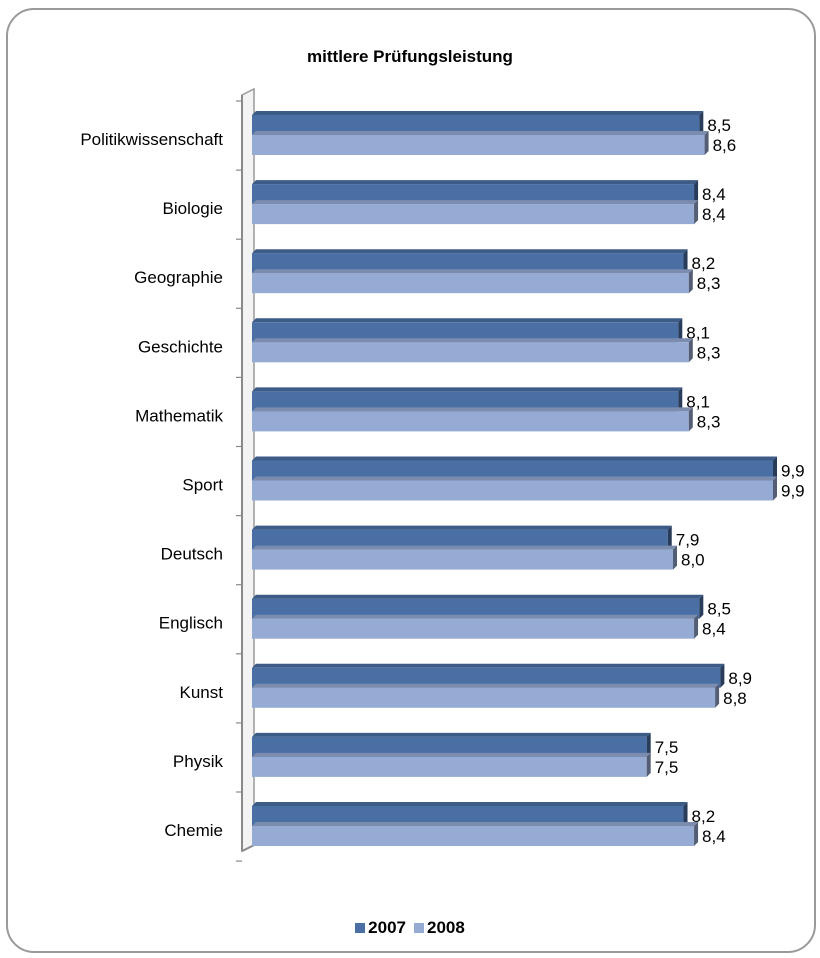 The width and height of the screenshot is (820, 958). What do you see at coordinates (688, 540) in the screenshot?
I see `data-label-2007: 7,9` at bounding box center [688, 540].